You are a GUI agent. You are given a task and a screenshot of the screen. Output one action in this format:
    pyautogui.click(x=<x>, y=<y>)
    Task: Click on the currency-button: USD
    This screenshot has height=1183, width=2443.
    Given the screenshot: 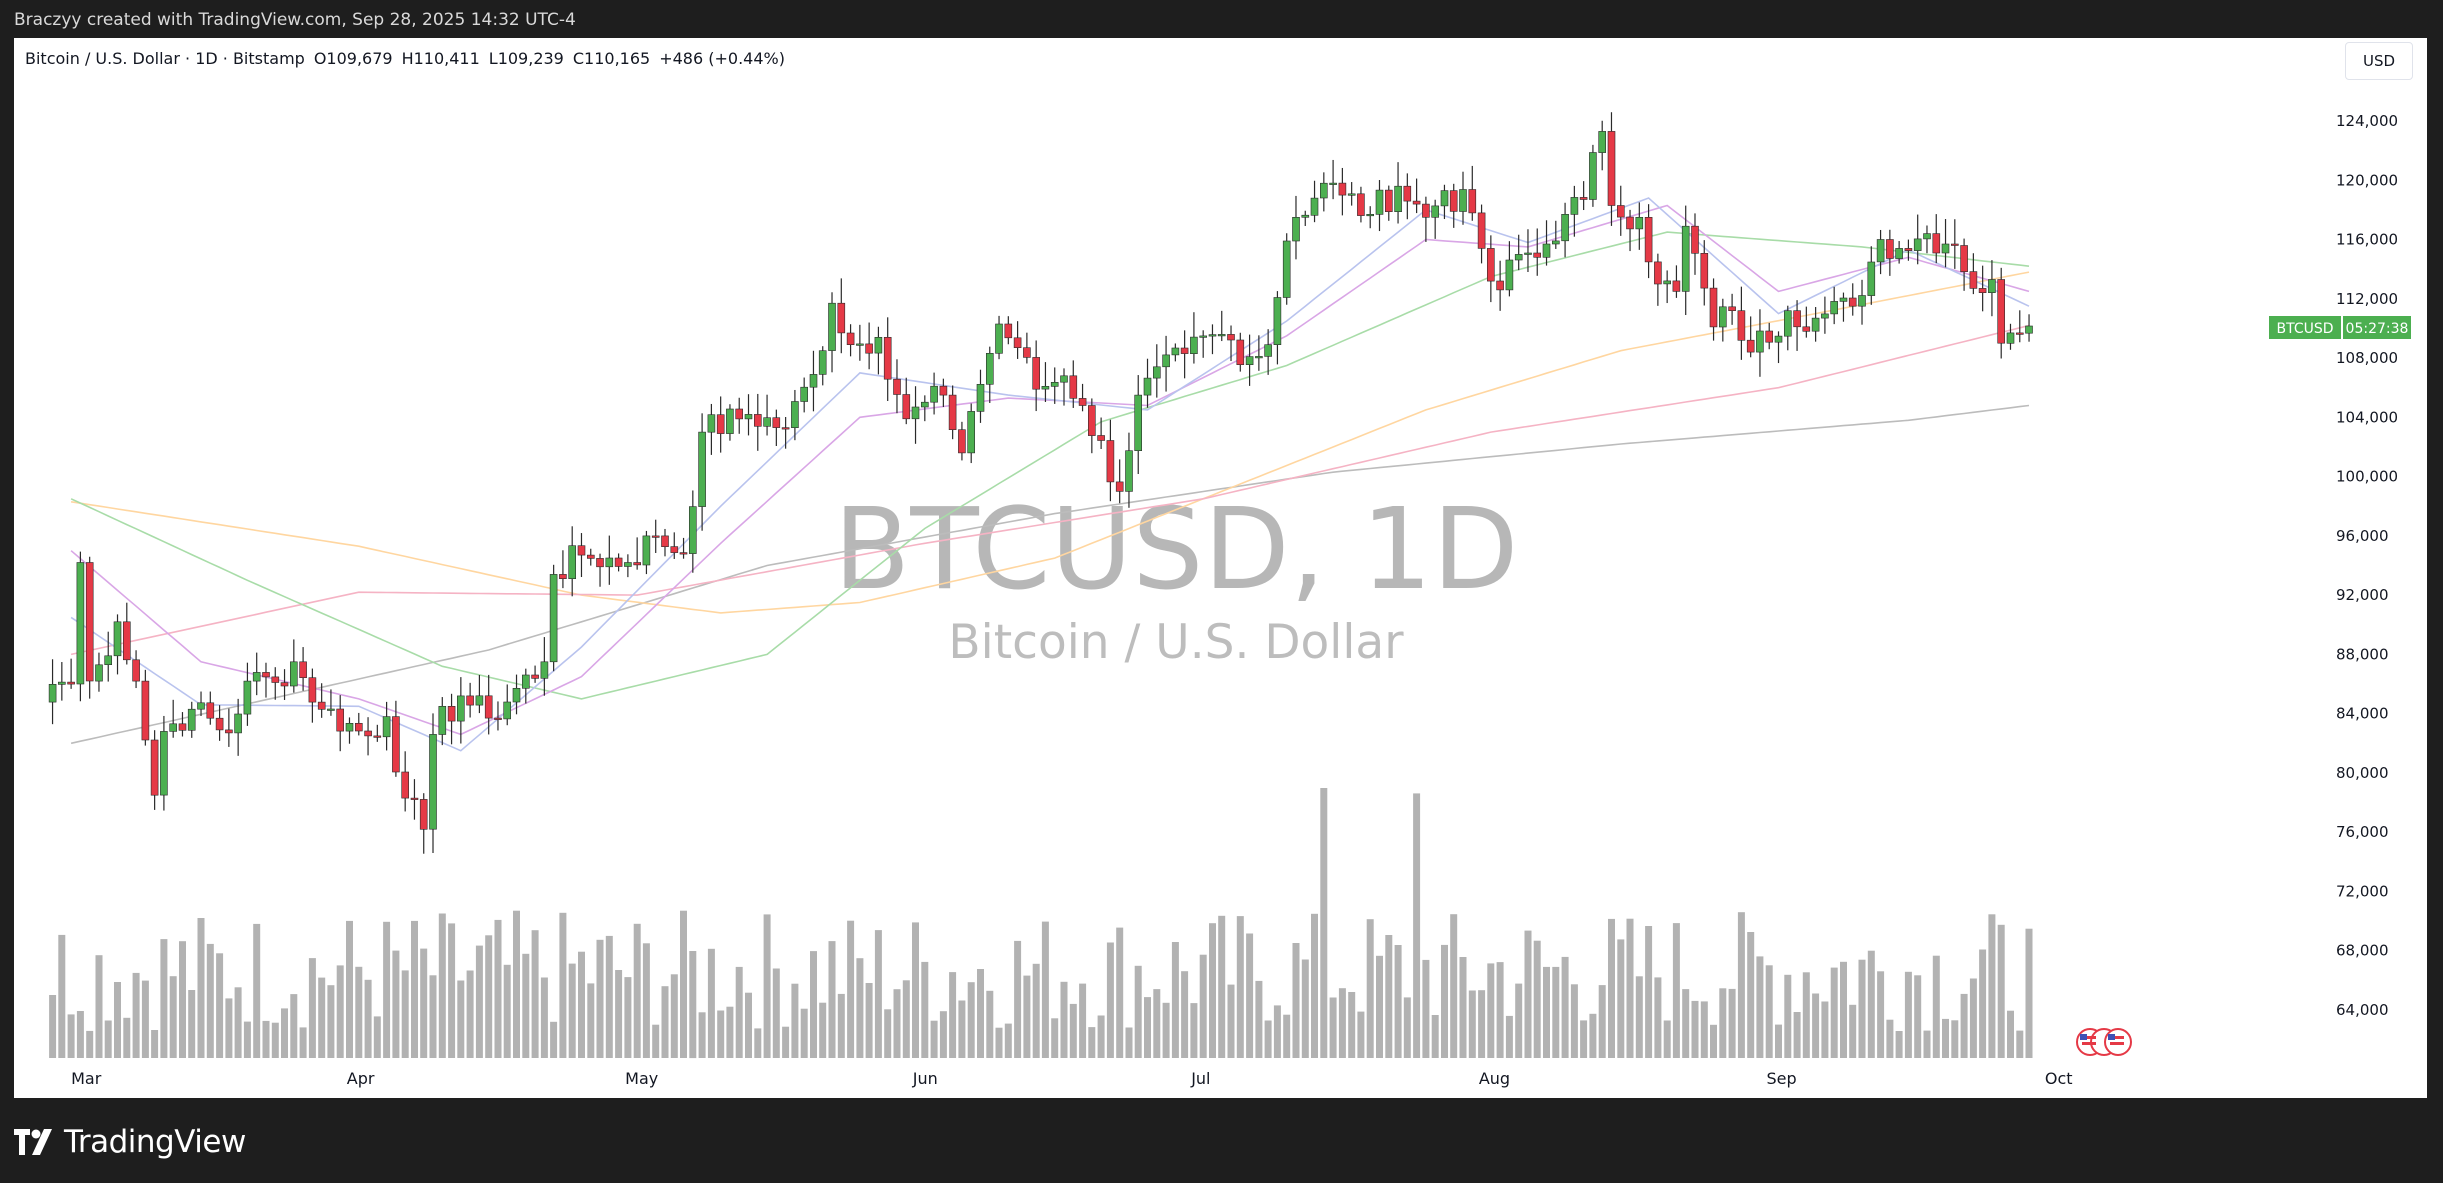 What is the action you would take?
    pyautogui.click(x=2379, y=61)
    